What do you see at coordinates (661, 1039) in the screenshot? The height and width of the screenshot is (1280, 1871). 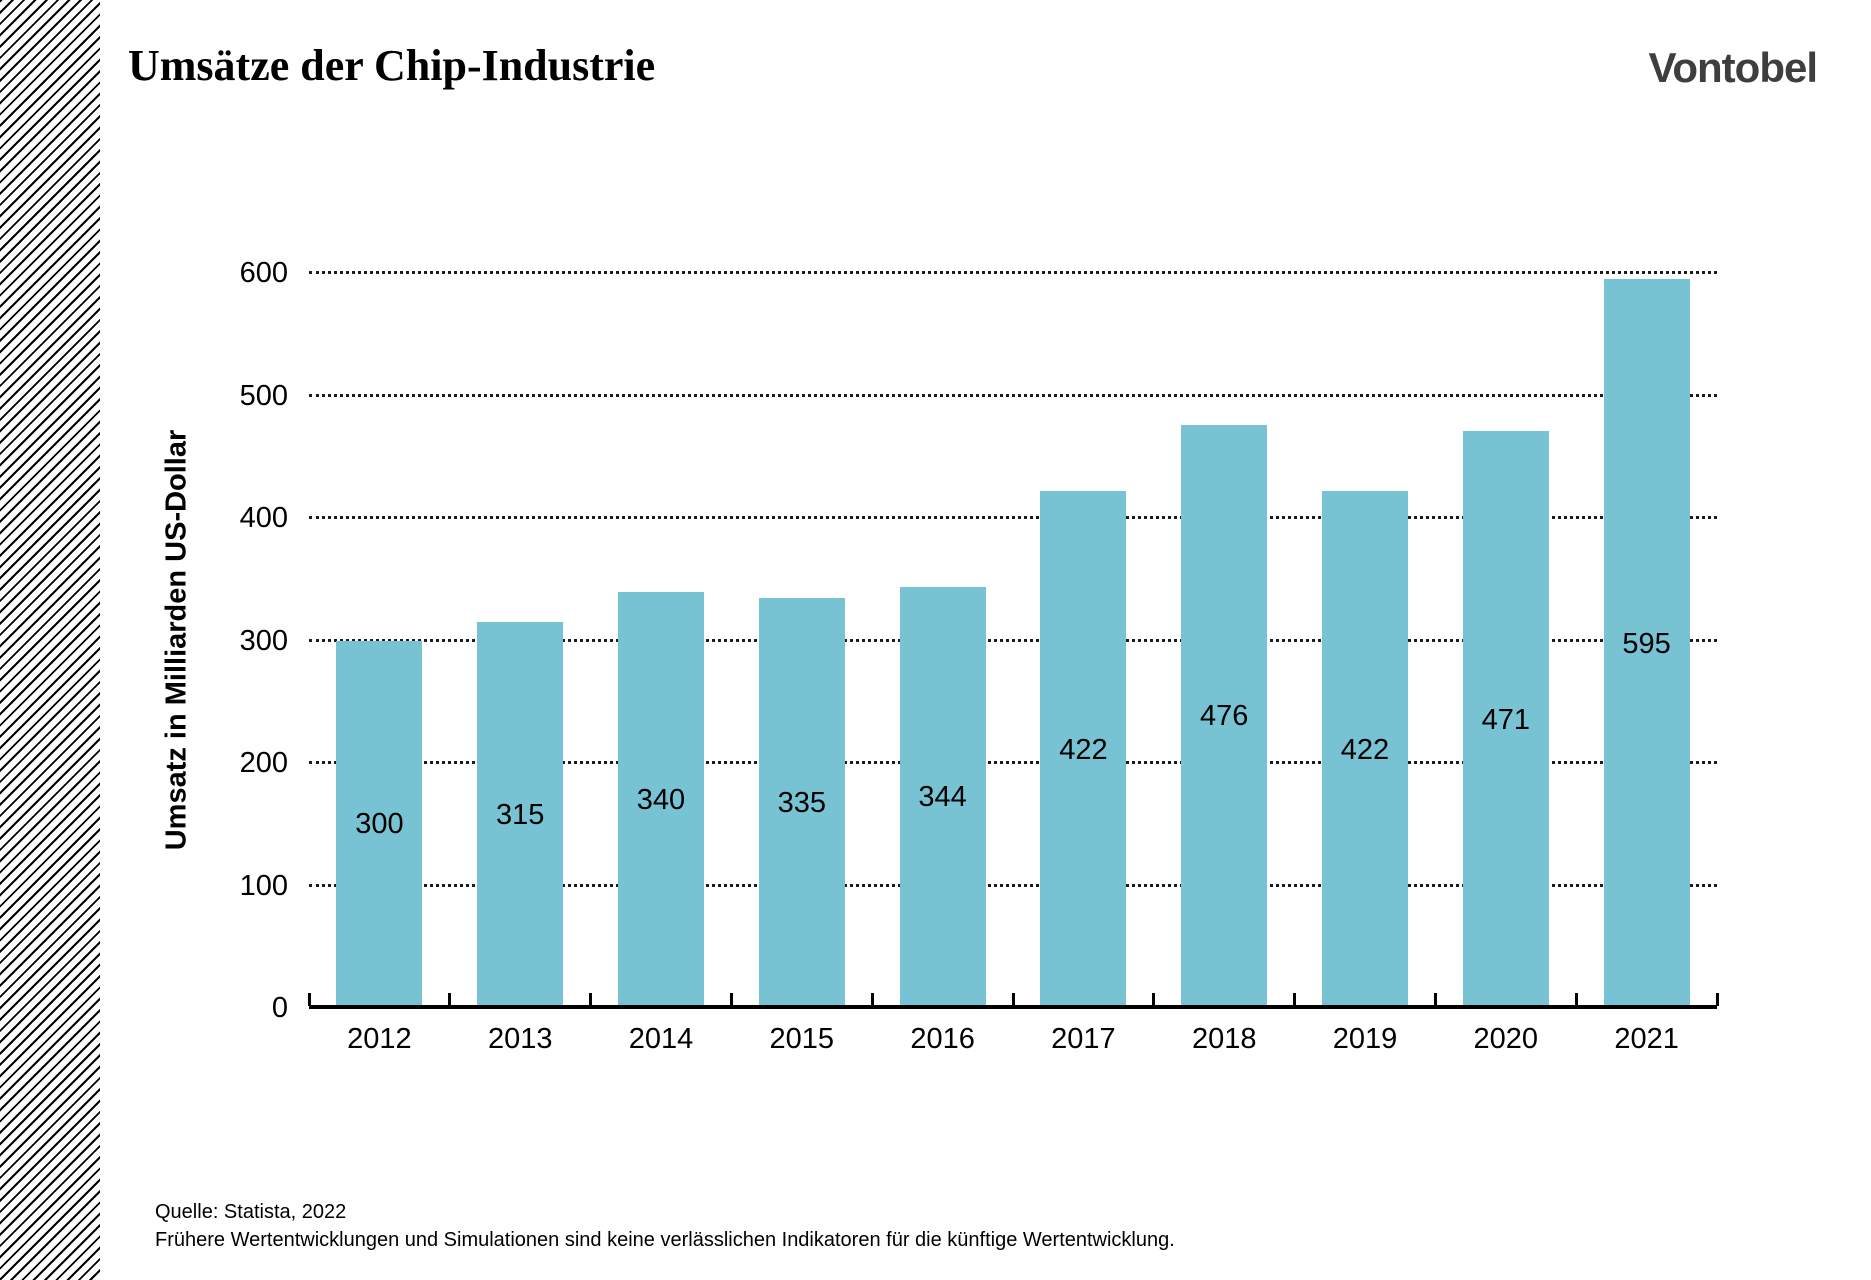 I see `x-tick-label: 2014` at bounding box center [661, 1039].